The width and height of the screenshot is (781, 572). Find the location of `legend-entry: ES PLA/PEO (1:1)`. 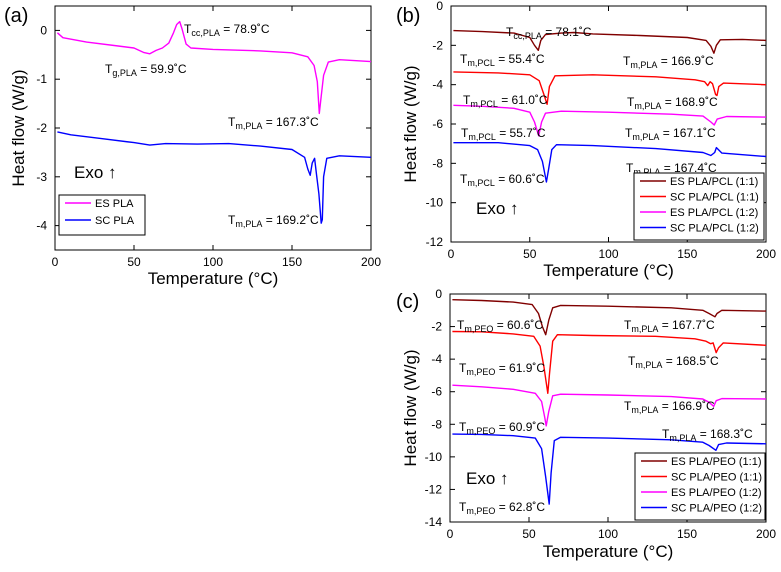

legend-entry: ES PLA/PEO (1:1) is located at coordinates (716, 462).